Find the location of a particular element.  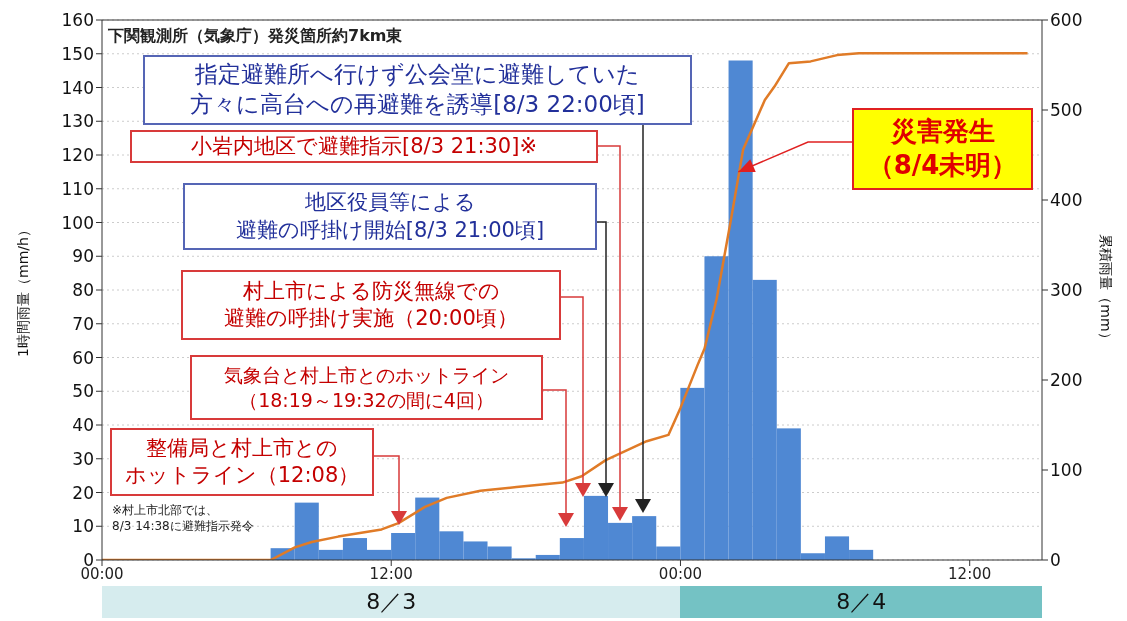

annotation: ※村上市北部では、8/3 14:38に避難指示発令 is located at coordinates (183, 518).